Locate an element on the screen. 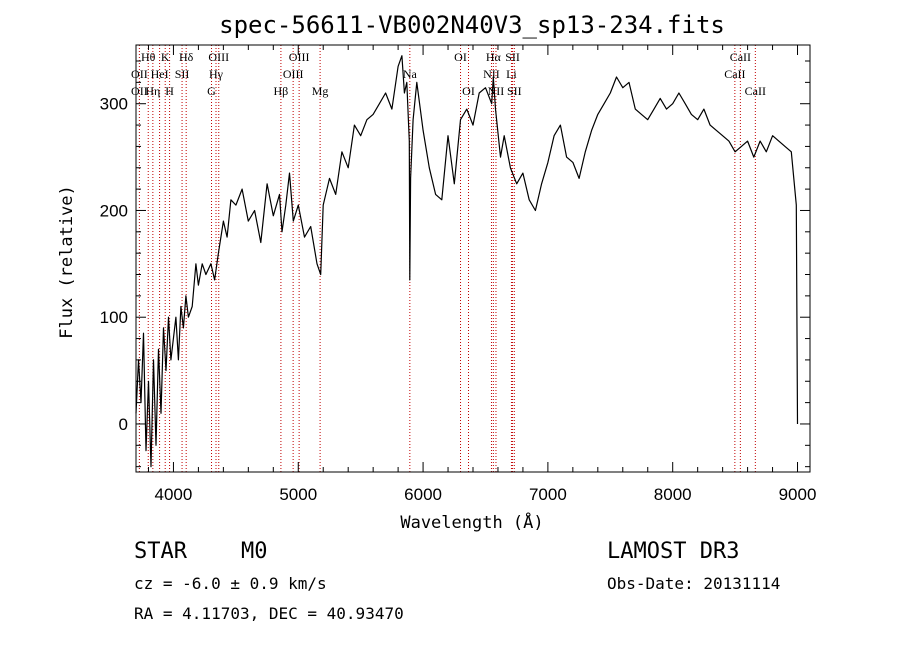 Image resolution: width=900 pixels, height=649 pixels. line-label: Hθ is located at coordinates (148, 57).